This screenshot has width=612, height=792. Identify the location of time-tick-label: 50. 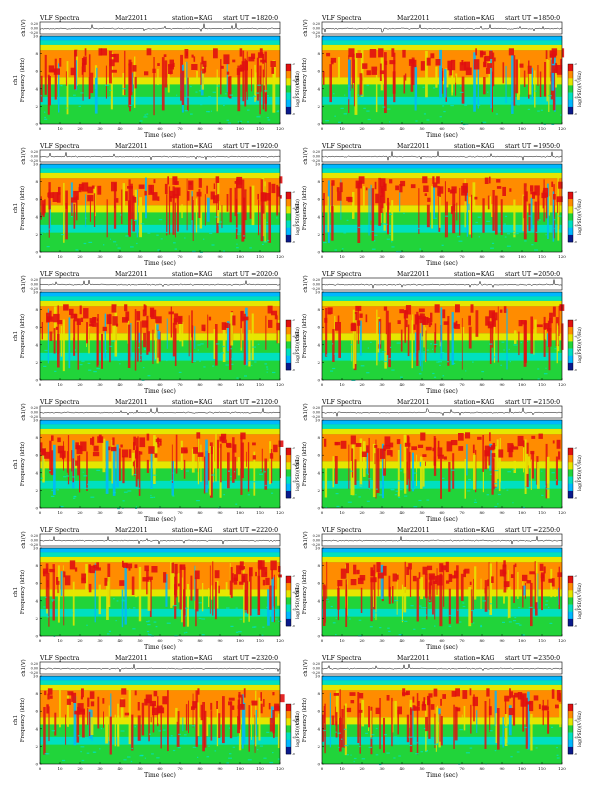
(140, 768).